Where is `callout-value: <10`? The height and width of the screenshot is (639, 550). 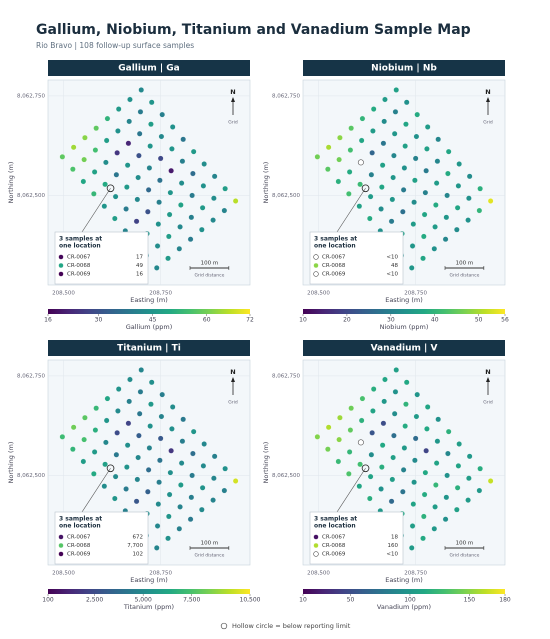
callout-value: <10 is located at coordinates (392, 275).